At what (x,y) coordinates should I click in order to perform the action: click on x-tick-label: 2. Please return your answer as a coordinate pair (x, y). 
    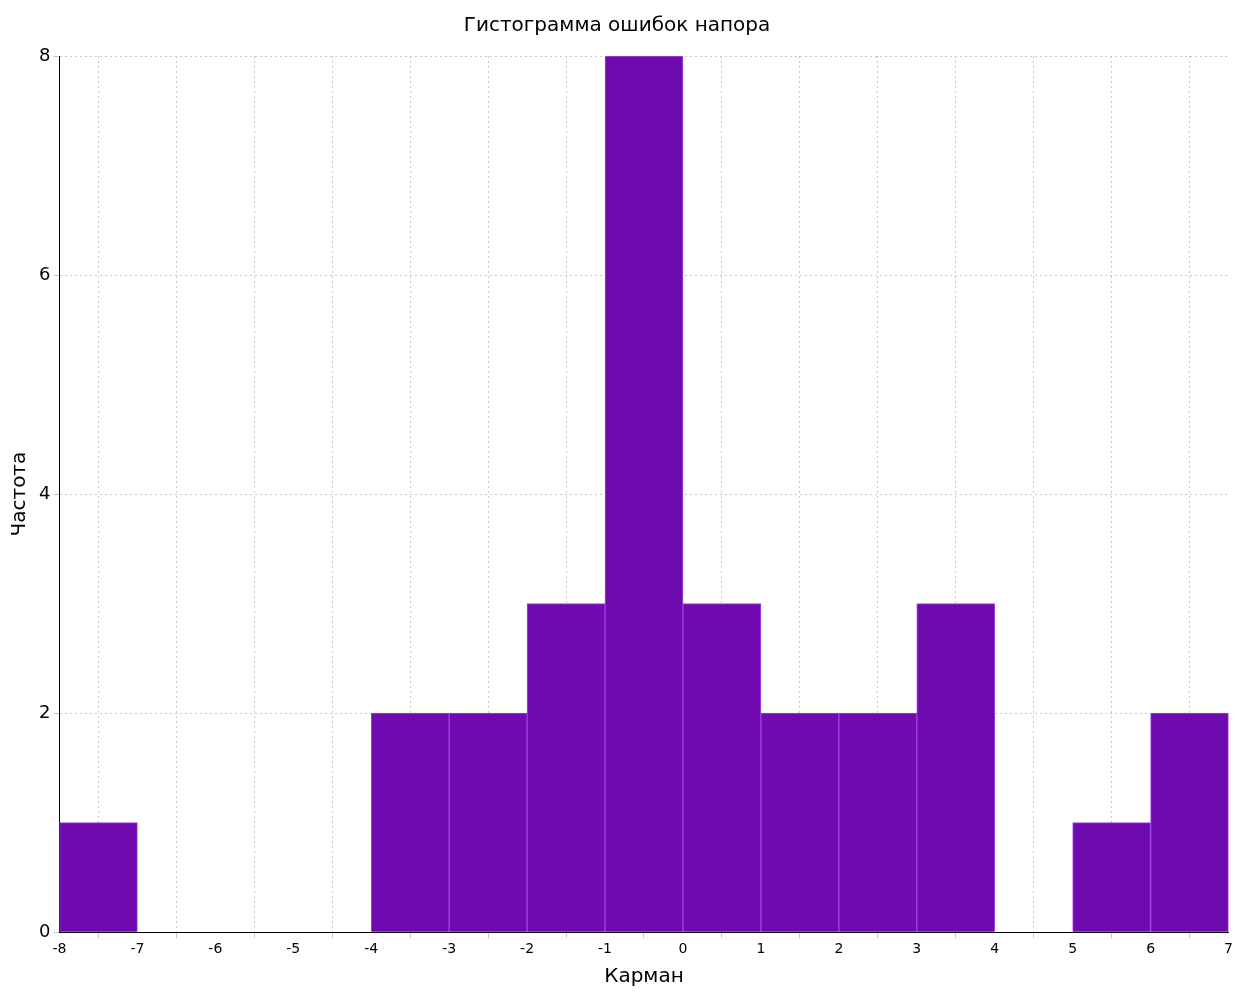
    Looking at the image, I should click on (839, 948).